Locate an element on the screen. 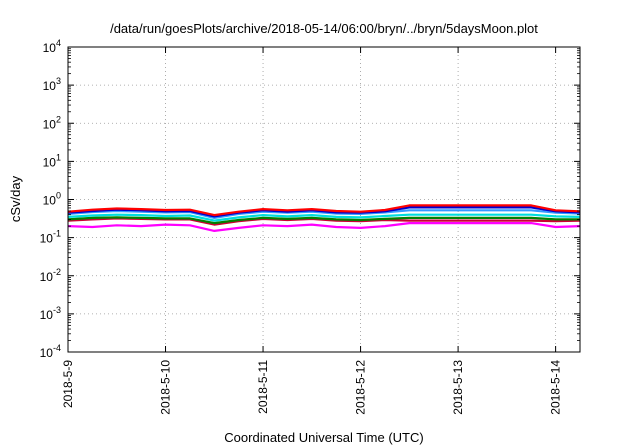  y-tick-label: 10⁻¹ is located at coordinates (50, 237).